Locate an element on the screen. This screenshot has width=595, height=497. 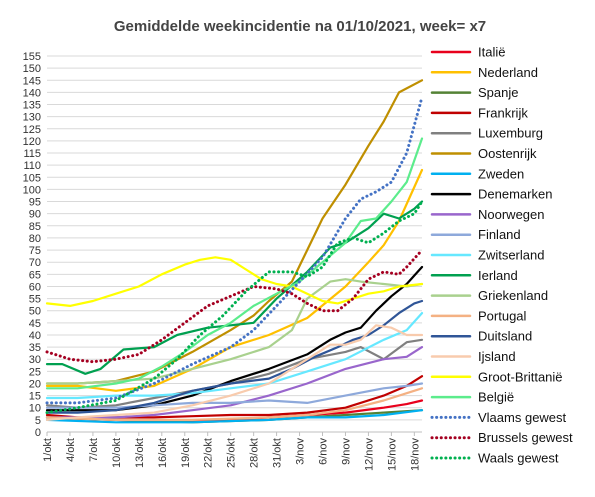
legend-label: Oostenrijk is located at coordinates (507, 153).